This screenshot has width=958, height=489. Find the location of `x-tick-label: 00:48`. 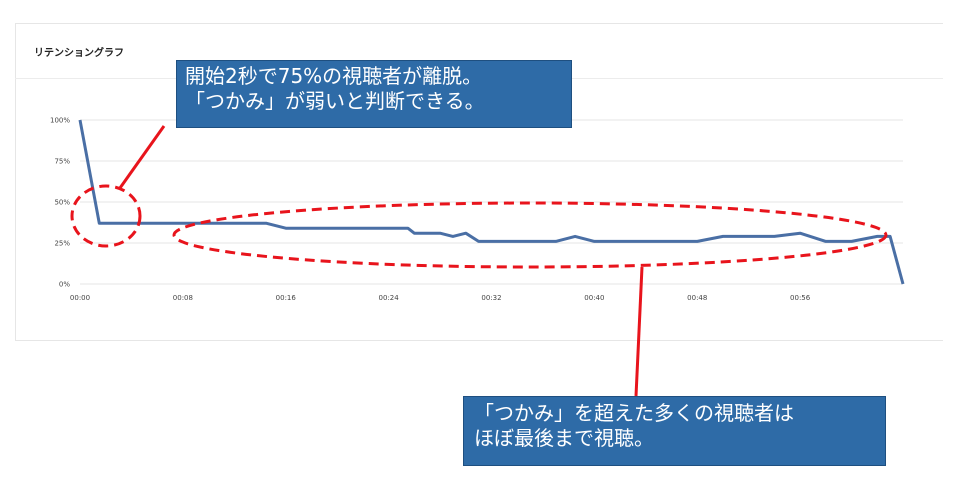

x-tick-label: 00:48 is located at coordinates (697, 298).